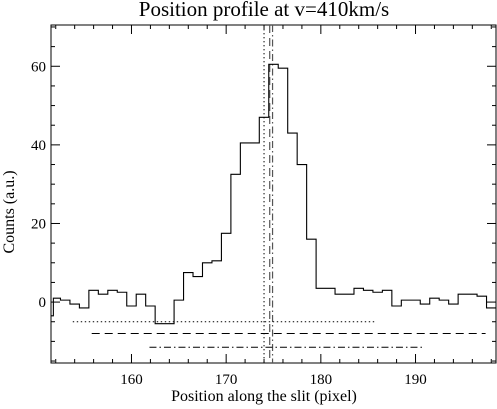 Image resolution: width=497 pixels, height=409 pixels. Describe the element at coordinates (321, 380) in the screenshot. I see `x-tick-label: 180` at that location.